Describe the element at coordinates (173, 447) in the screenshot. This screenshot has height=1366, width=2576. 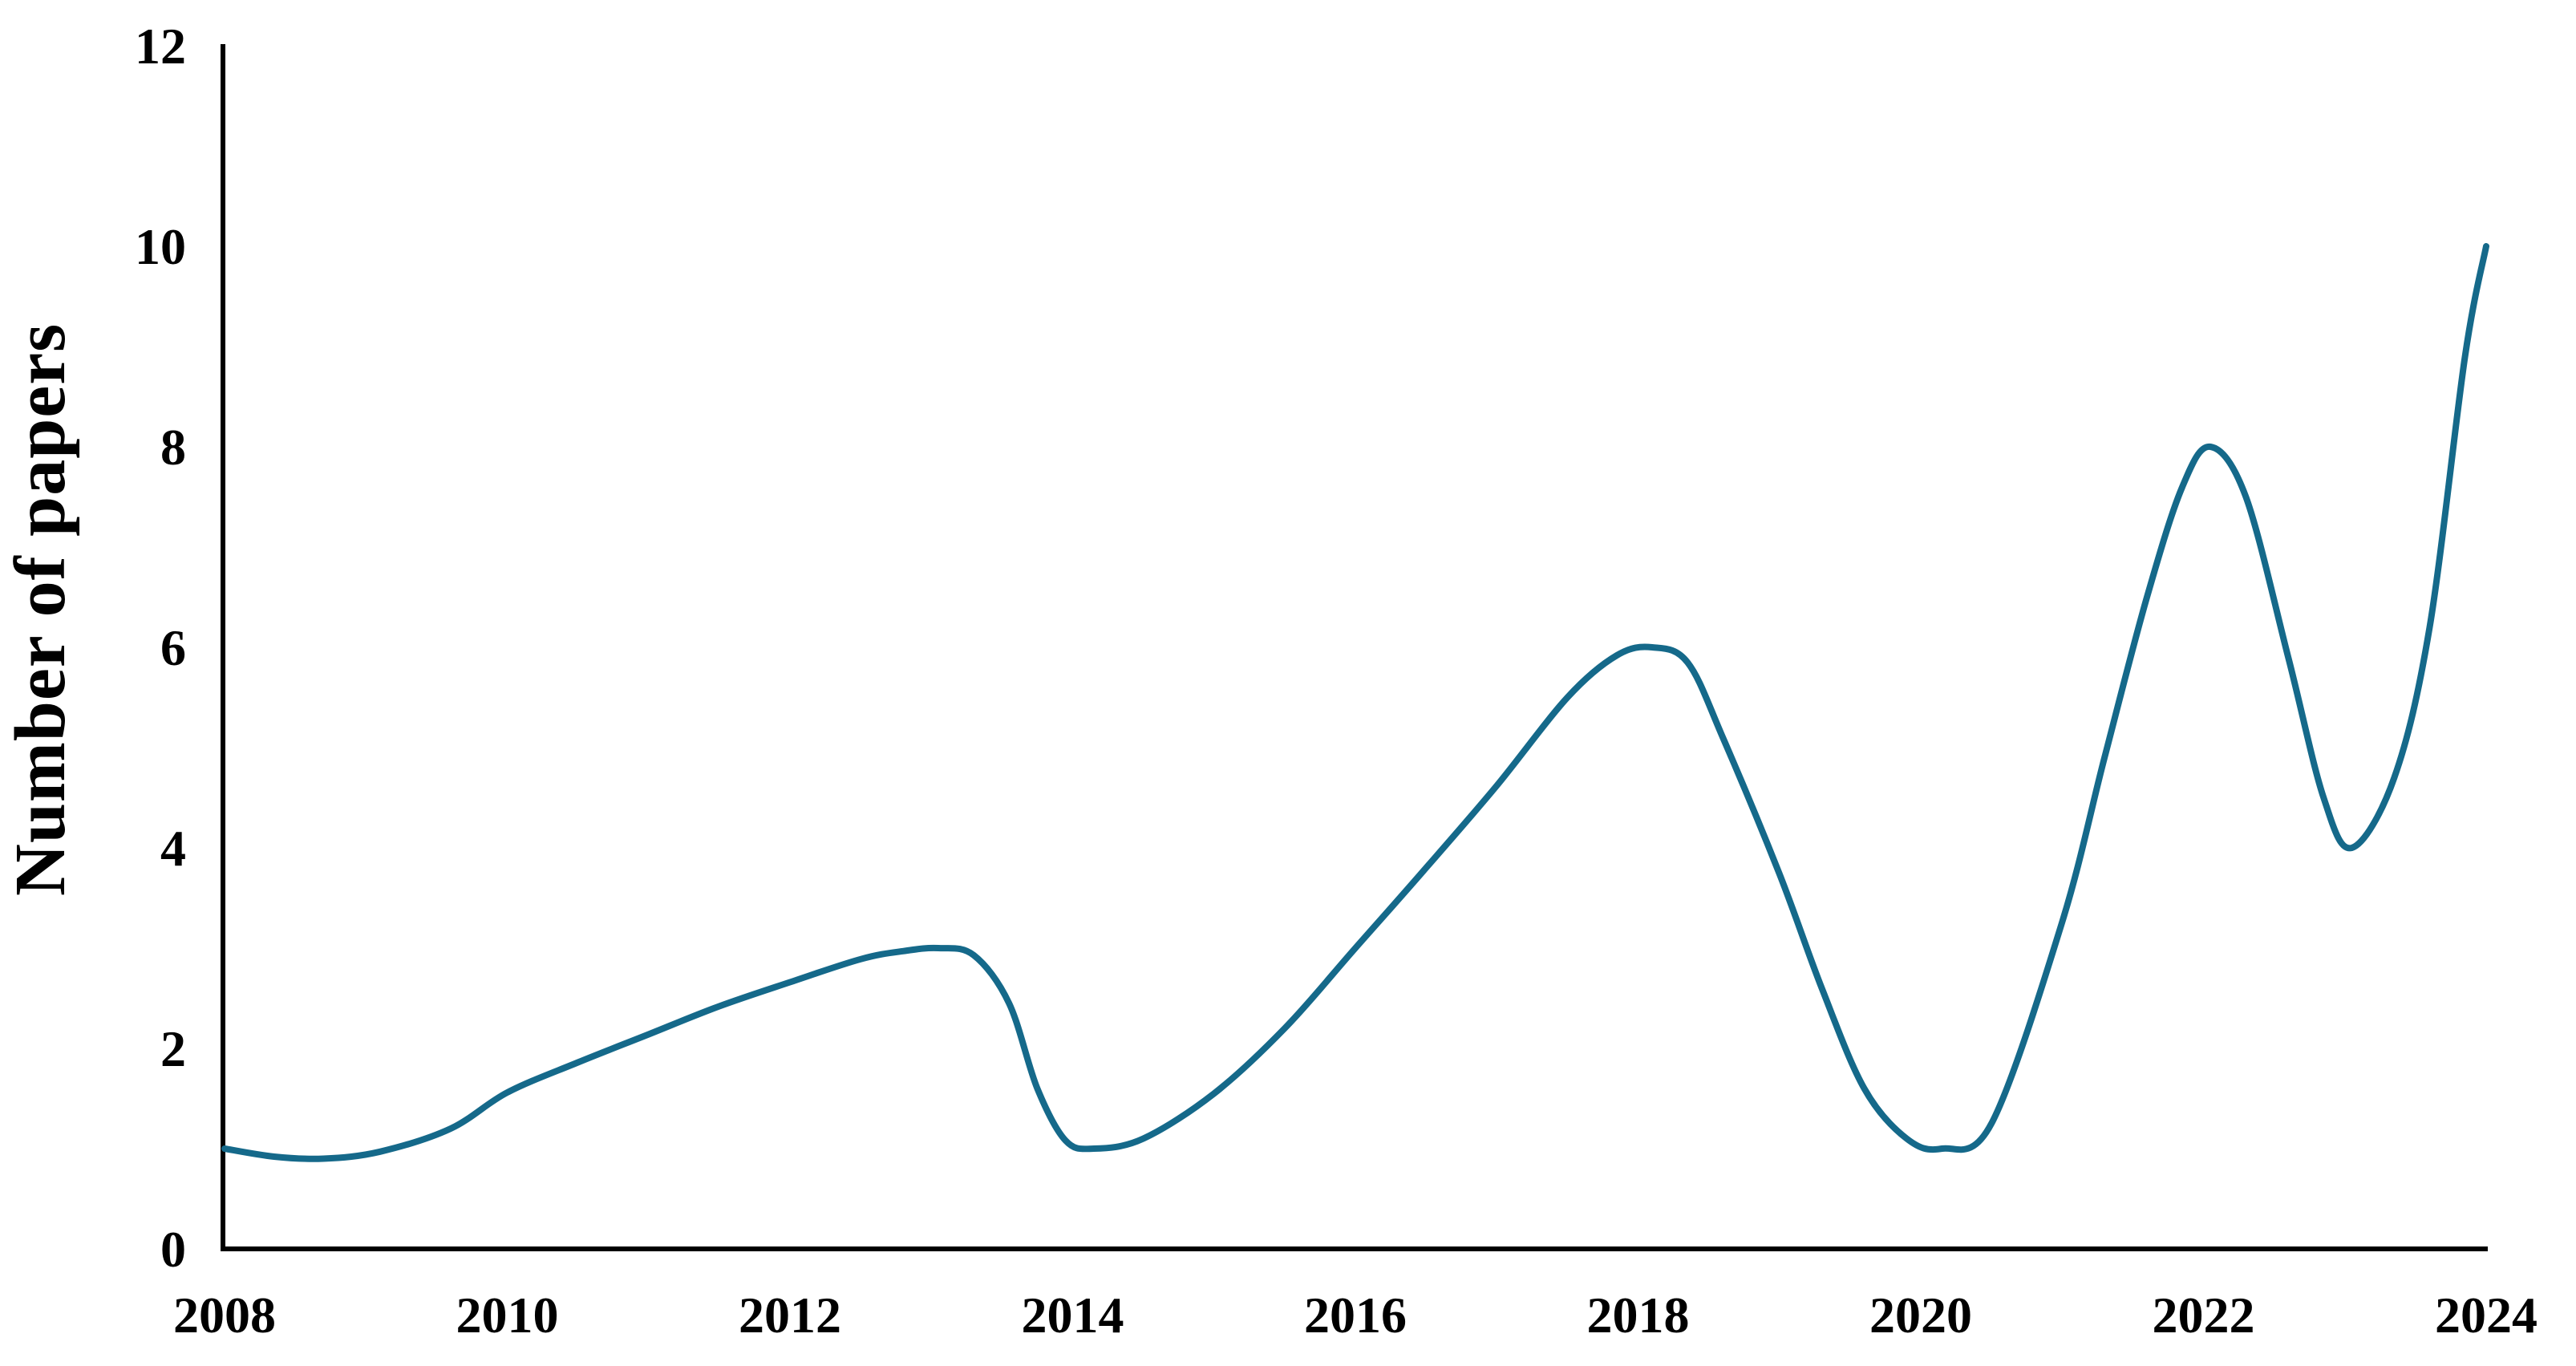
I see `y-tick-label: 8` at that location.